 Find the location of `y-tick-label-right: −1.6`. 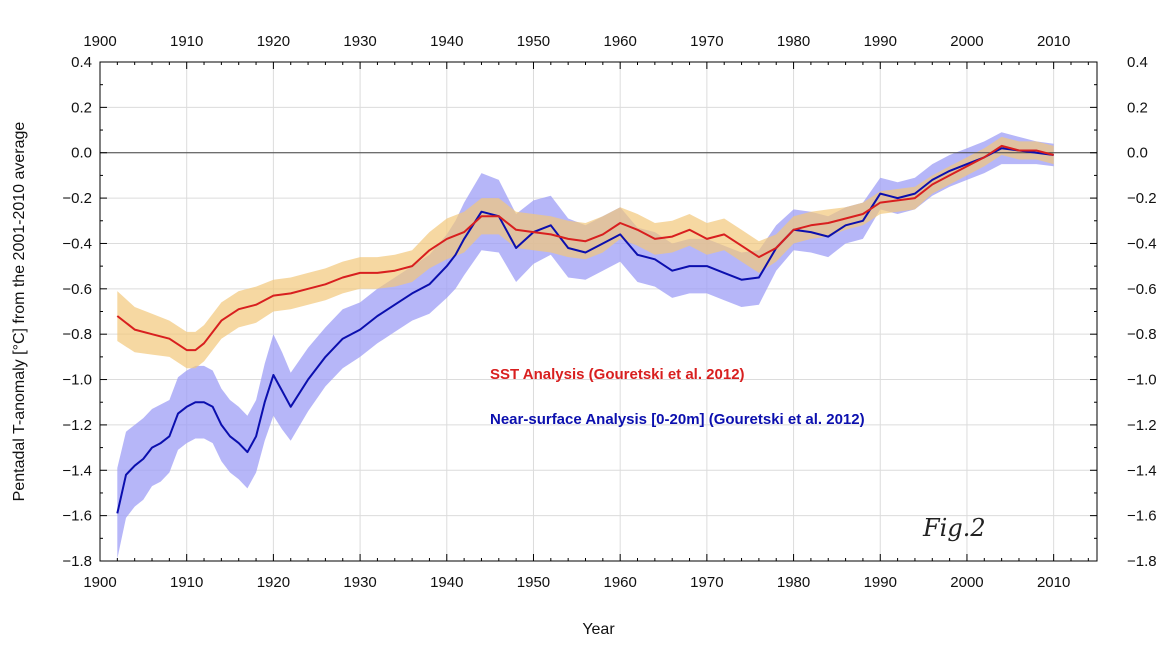

y-tick-label-right: −1.6 is located at coordinates (1142, 516).